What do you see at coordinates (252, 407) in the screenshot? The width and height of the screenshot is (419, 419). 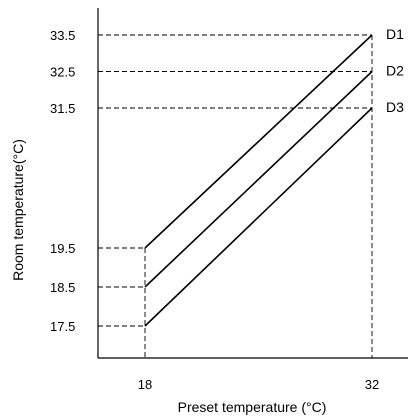 I see `x-axis-label: Preset temperature (°C)` at bounding box center [252, 407].